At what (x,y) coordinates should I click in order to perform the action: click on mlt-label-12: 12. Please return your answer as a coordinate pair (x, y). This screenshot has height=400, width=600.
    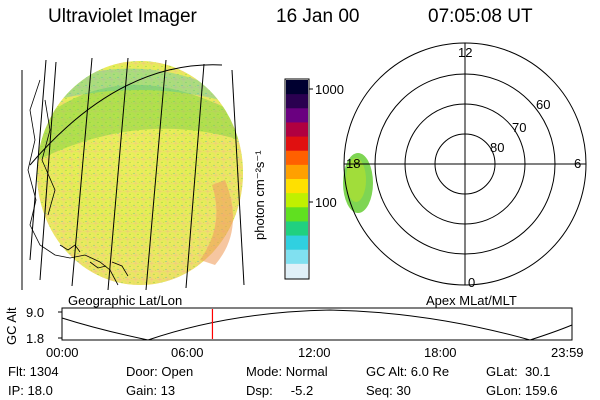
    Looking at the image, I should click on (465, 52).